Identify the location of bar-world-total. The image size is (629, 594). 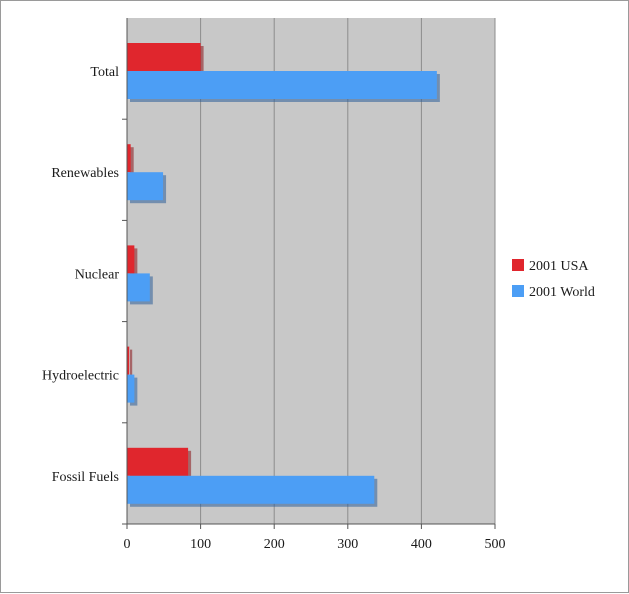
(282, 85).